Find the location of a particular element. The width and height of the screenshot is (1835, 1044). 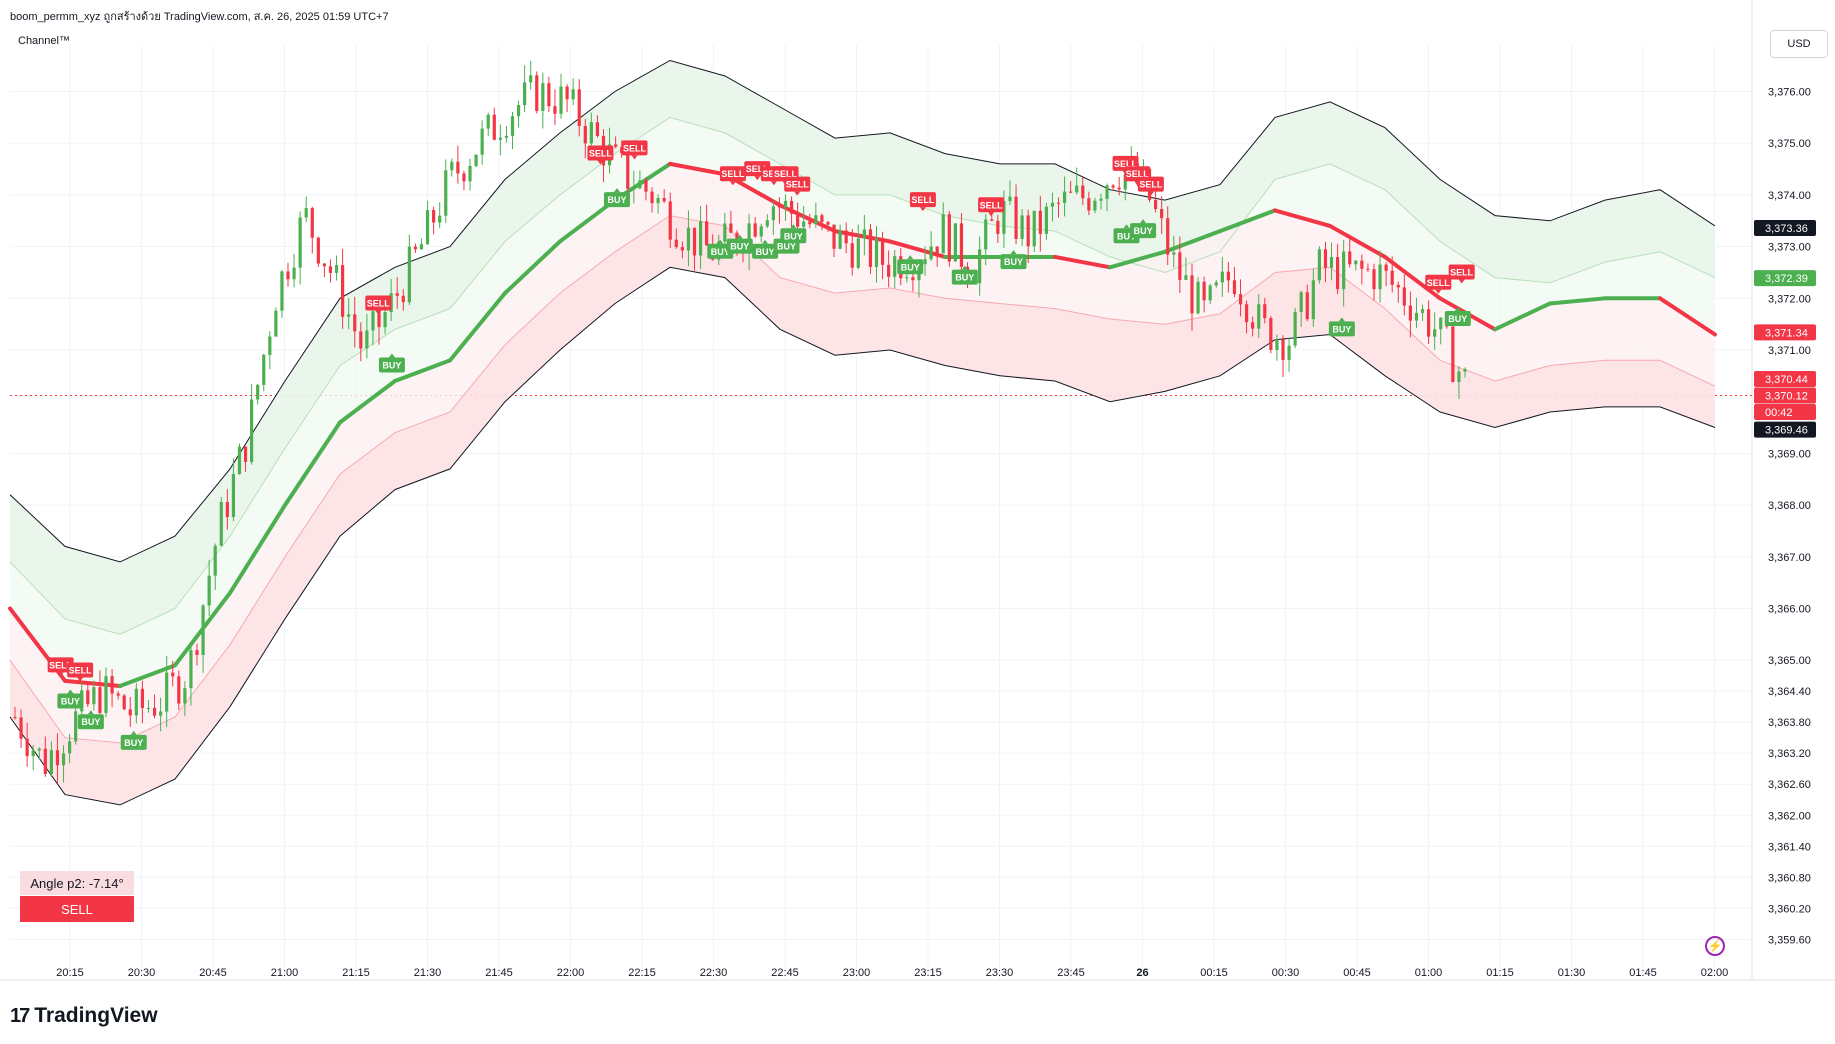

price-tag is located at coordinates (1785, 412).